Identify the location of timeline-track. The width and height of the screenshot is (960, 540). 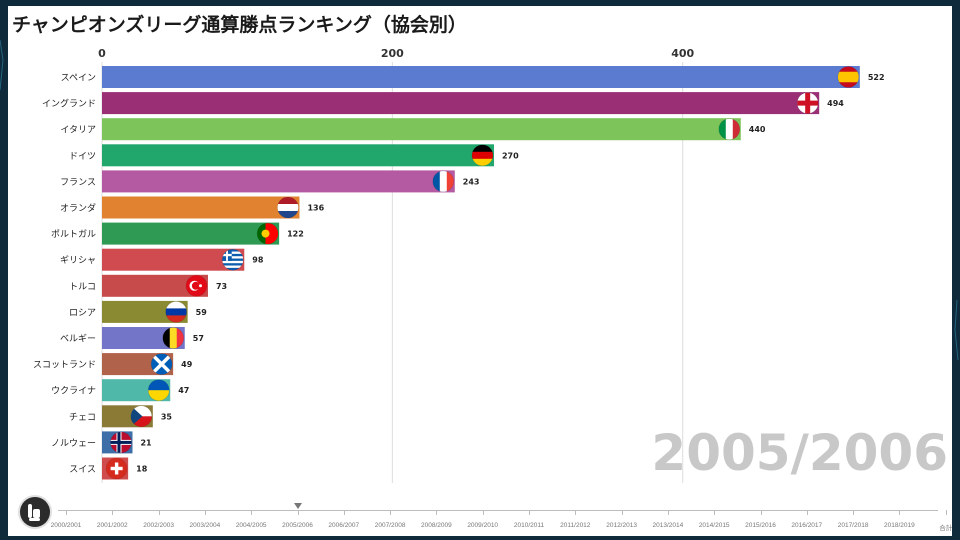
(498, 510).